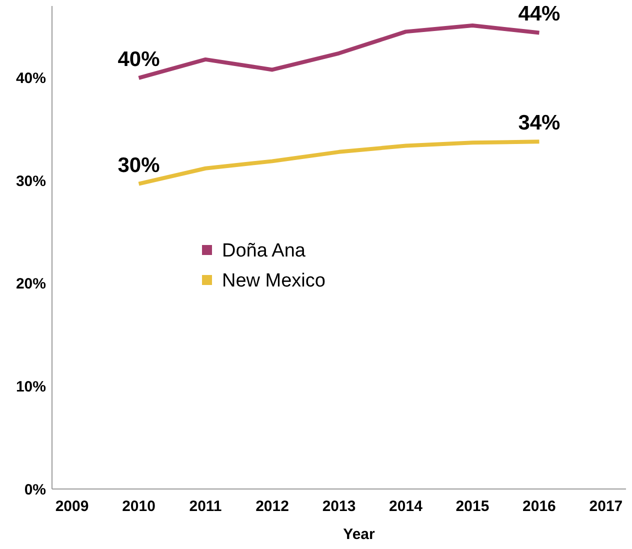 The width and height of the screenshot is (632, 549). I want to click on legend-label: New Mexico, so click(274, 281).